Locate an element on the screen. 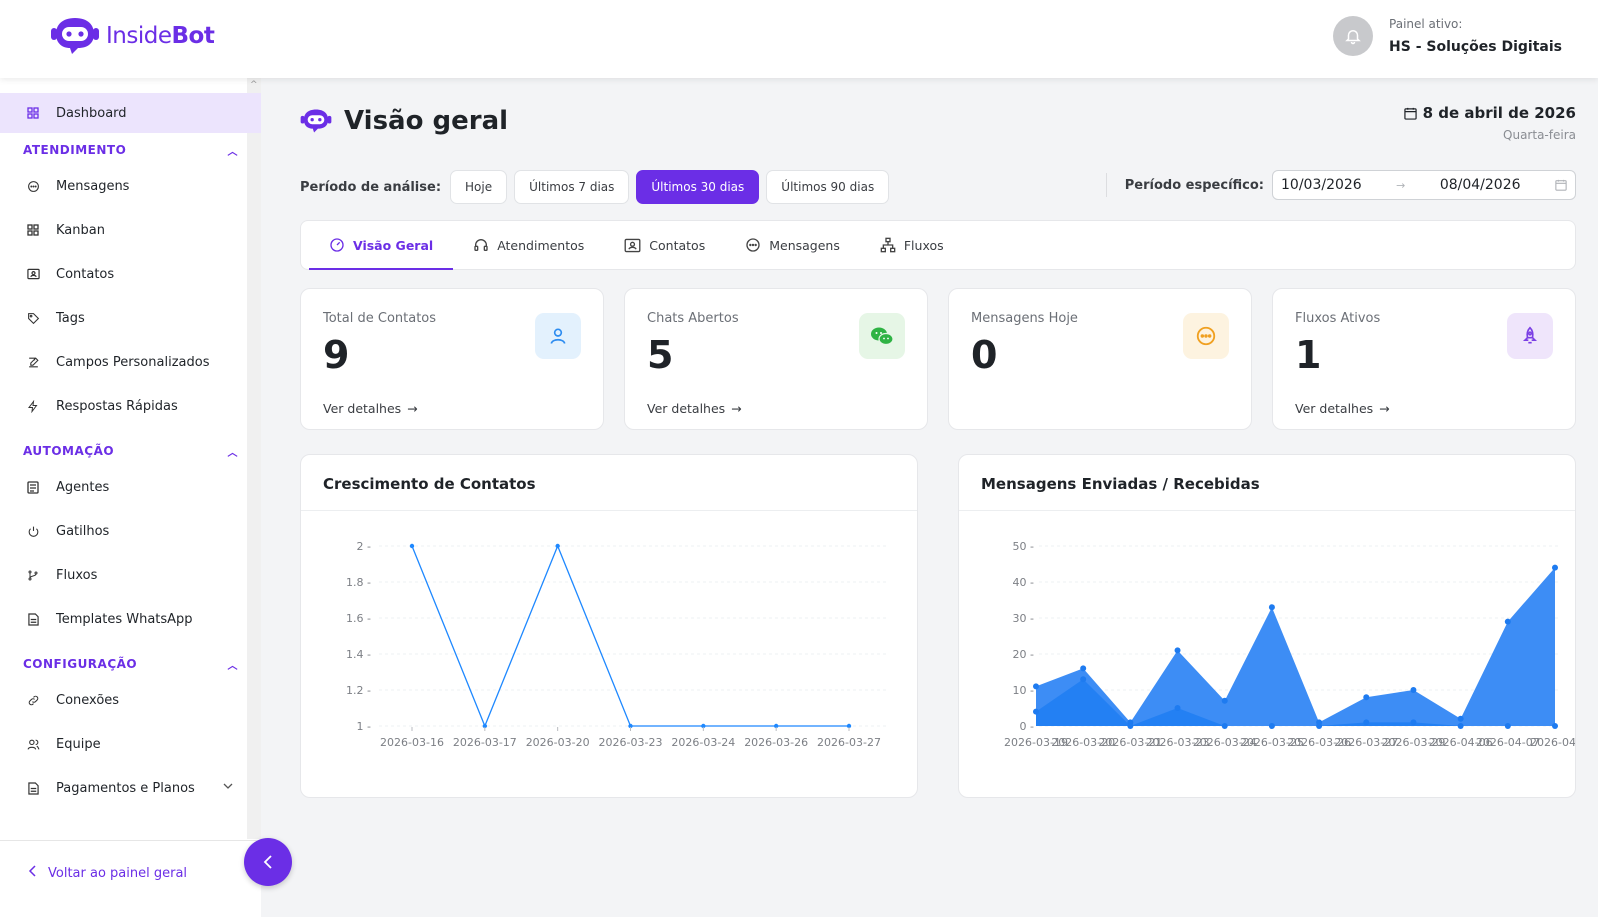  collapse-sidebar-button is located at coordinates (268, 862).